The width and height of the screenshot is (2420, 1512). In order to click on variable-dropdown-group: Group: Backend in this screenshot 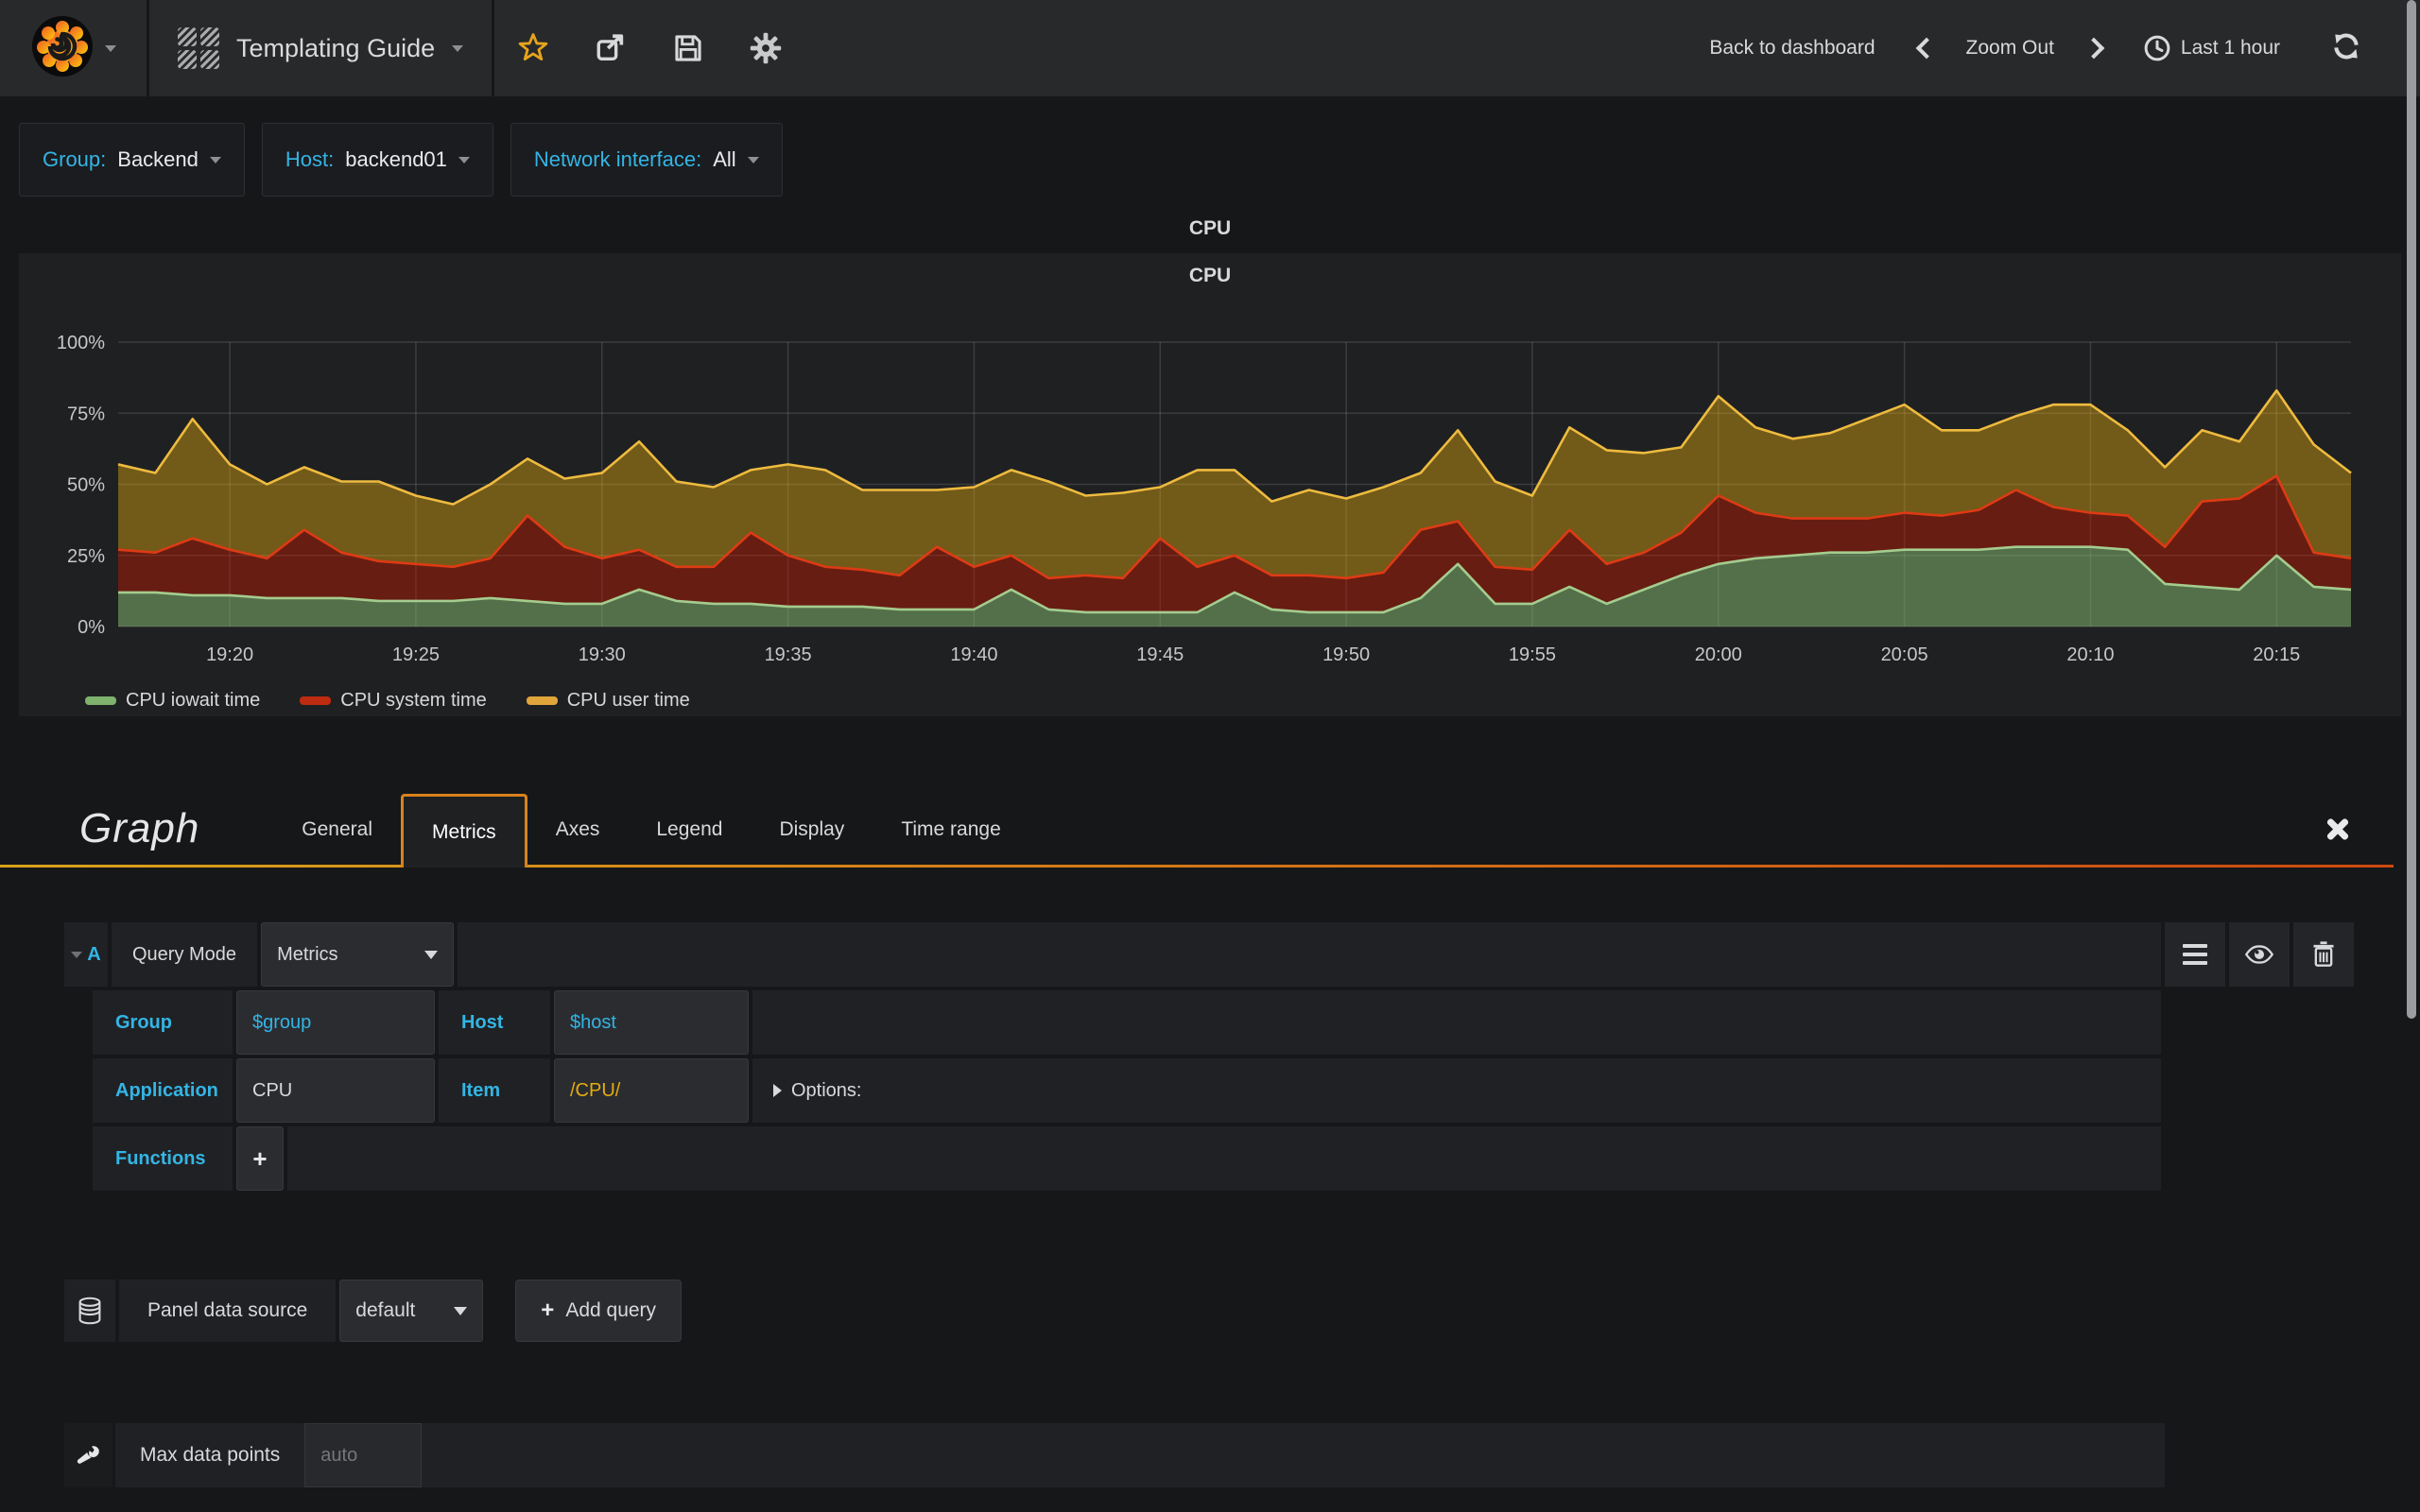, I will do `click(132, 160)`.